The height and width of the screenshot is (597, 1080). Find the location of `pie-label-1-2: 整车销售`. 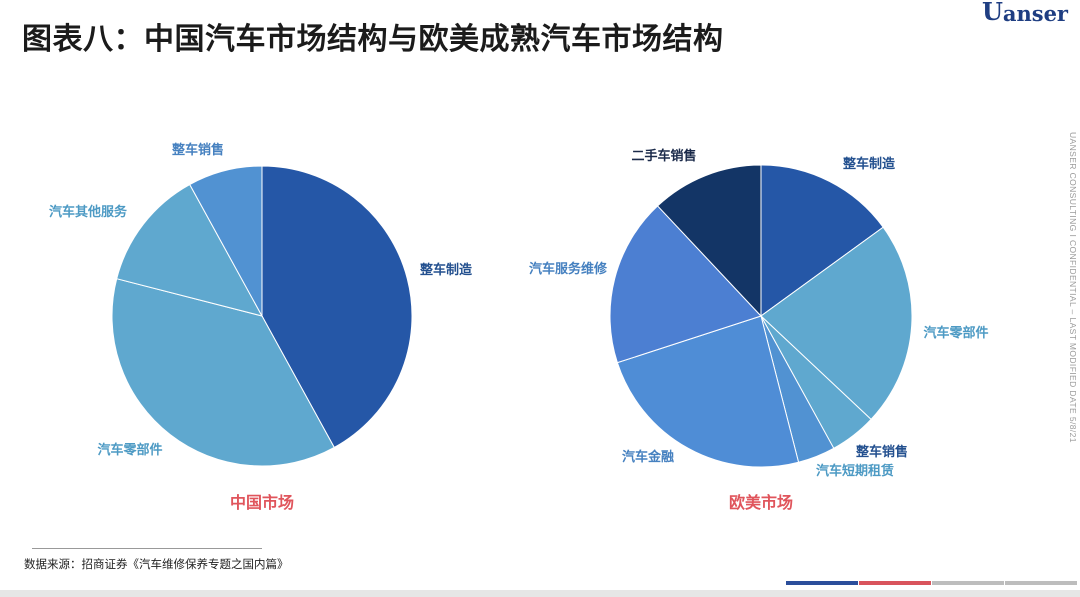

pie-label-1-2: 整车销售 is located at coordinates (881, 452).